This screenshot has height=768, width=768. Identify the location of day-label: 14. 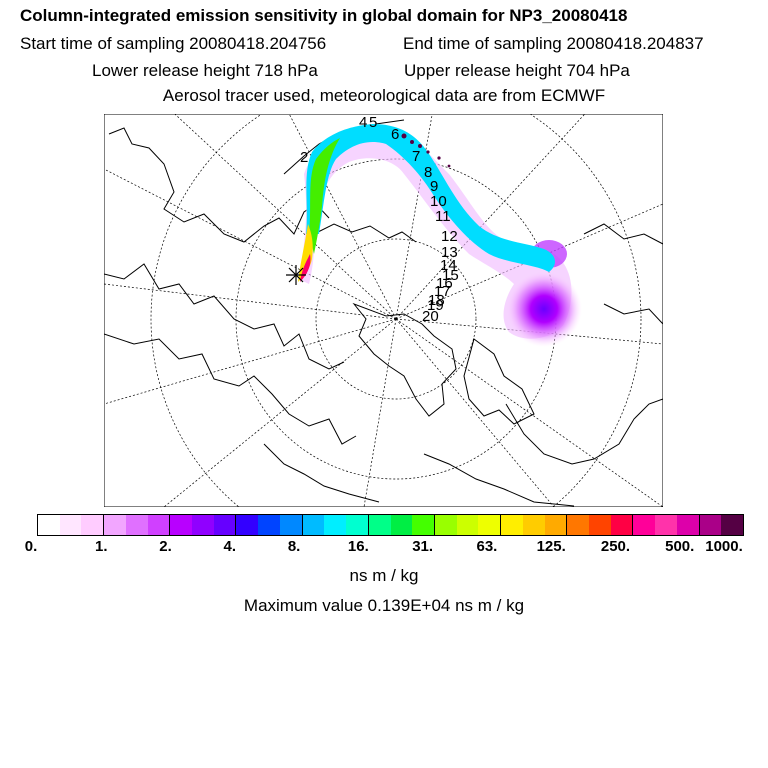
(448, 265).